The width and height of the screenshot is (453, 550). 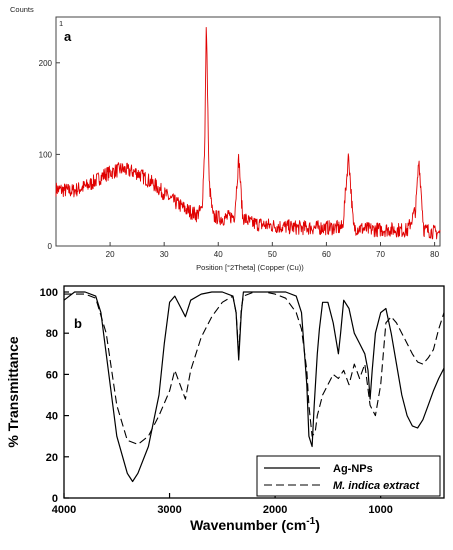 What do you see at coordinates (218, 254) in the screenshot?
I see `xrd-x-tick-label: 40` at bounding box center [218, 254].